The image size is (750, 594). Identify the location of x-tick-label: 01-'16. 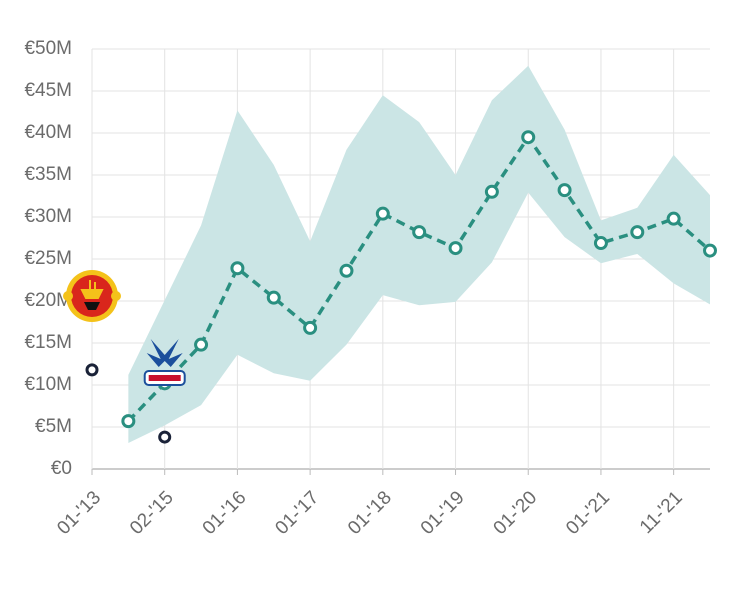
(225, 513).